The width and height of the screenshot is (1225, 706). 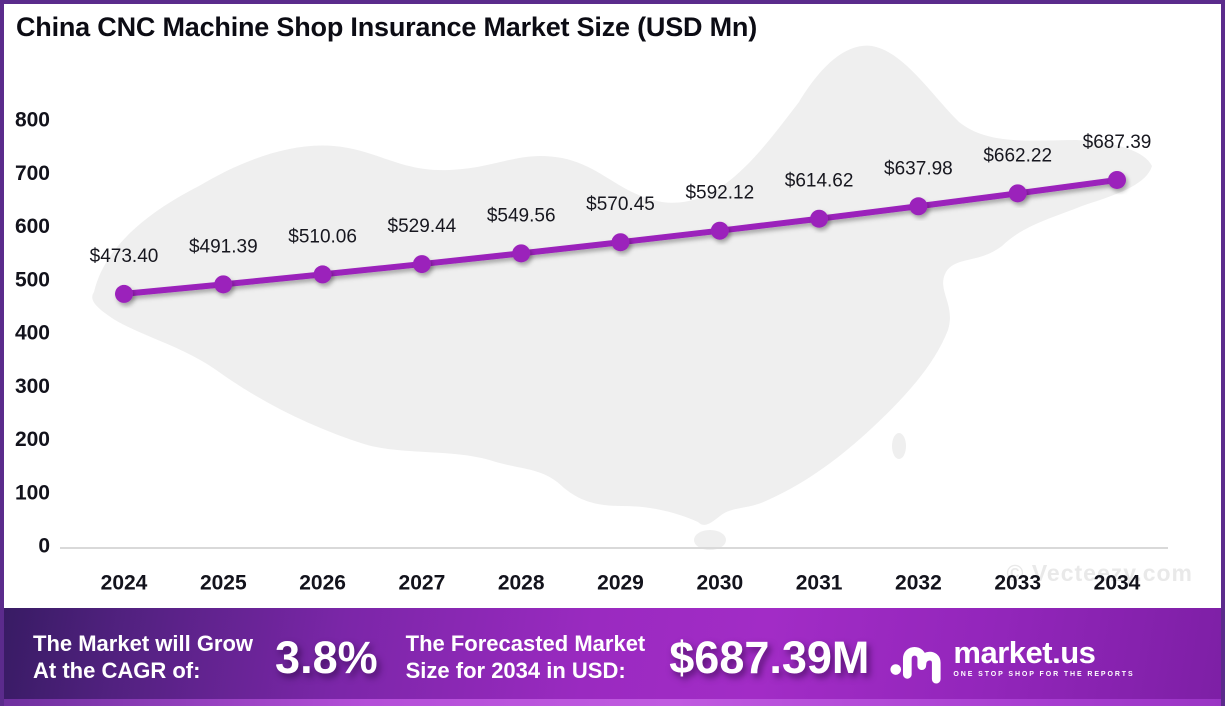 What do you see at coordinates (521, 253) in the screenshot?
I see `data-point-2028` at bounding box center [521, 253].